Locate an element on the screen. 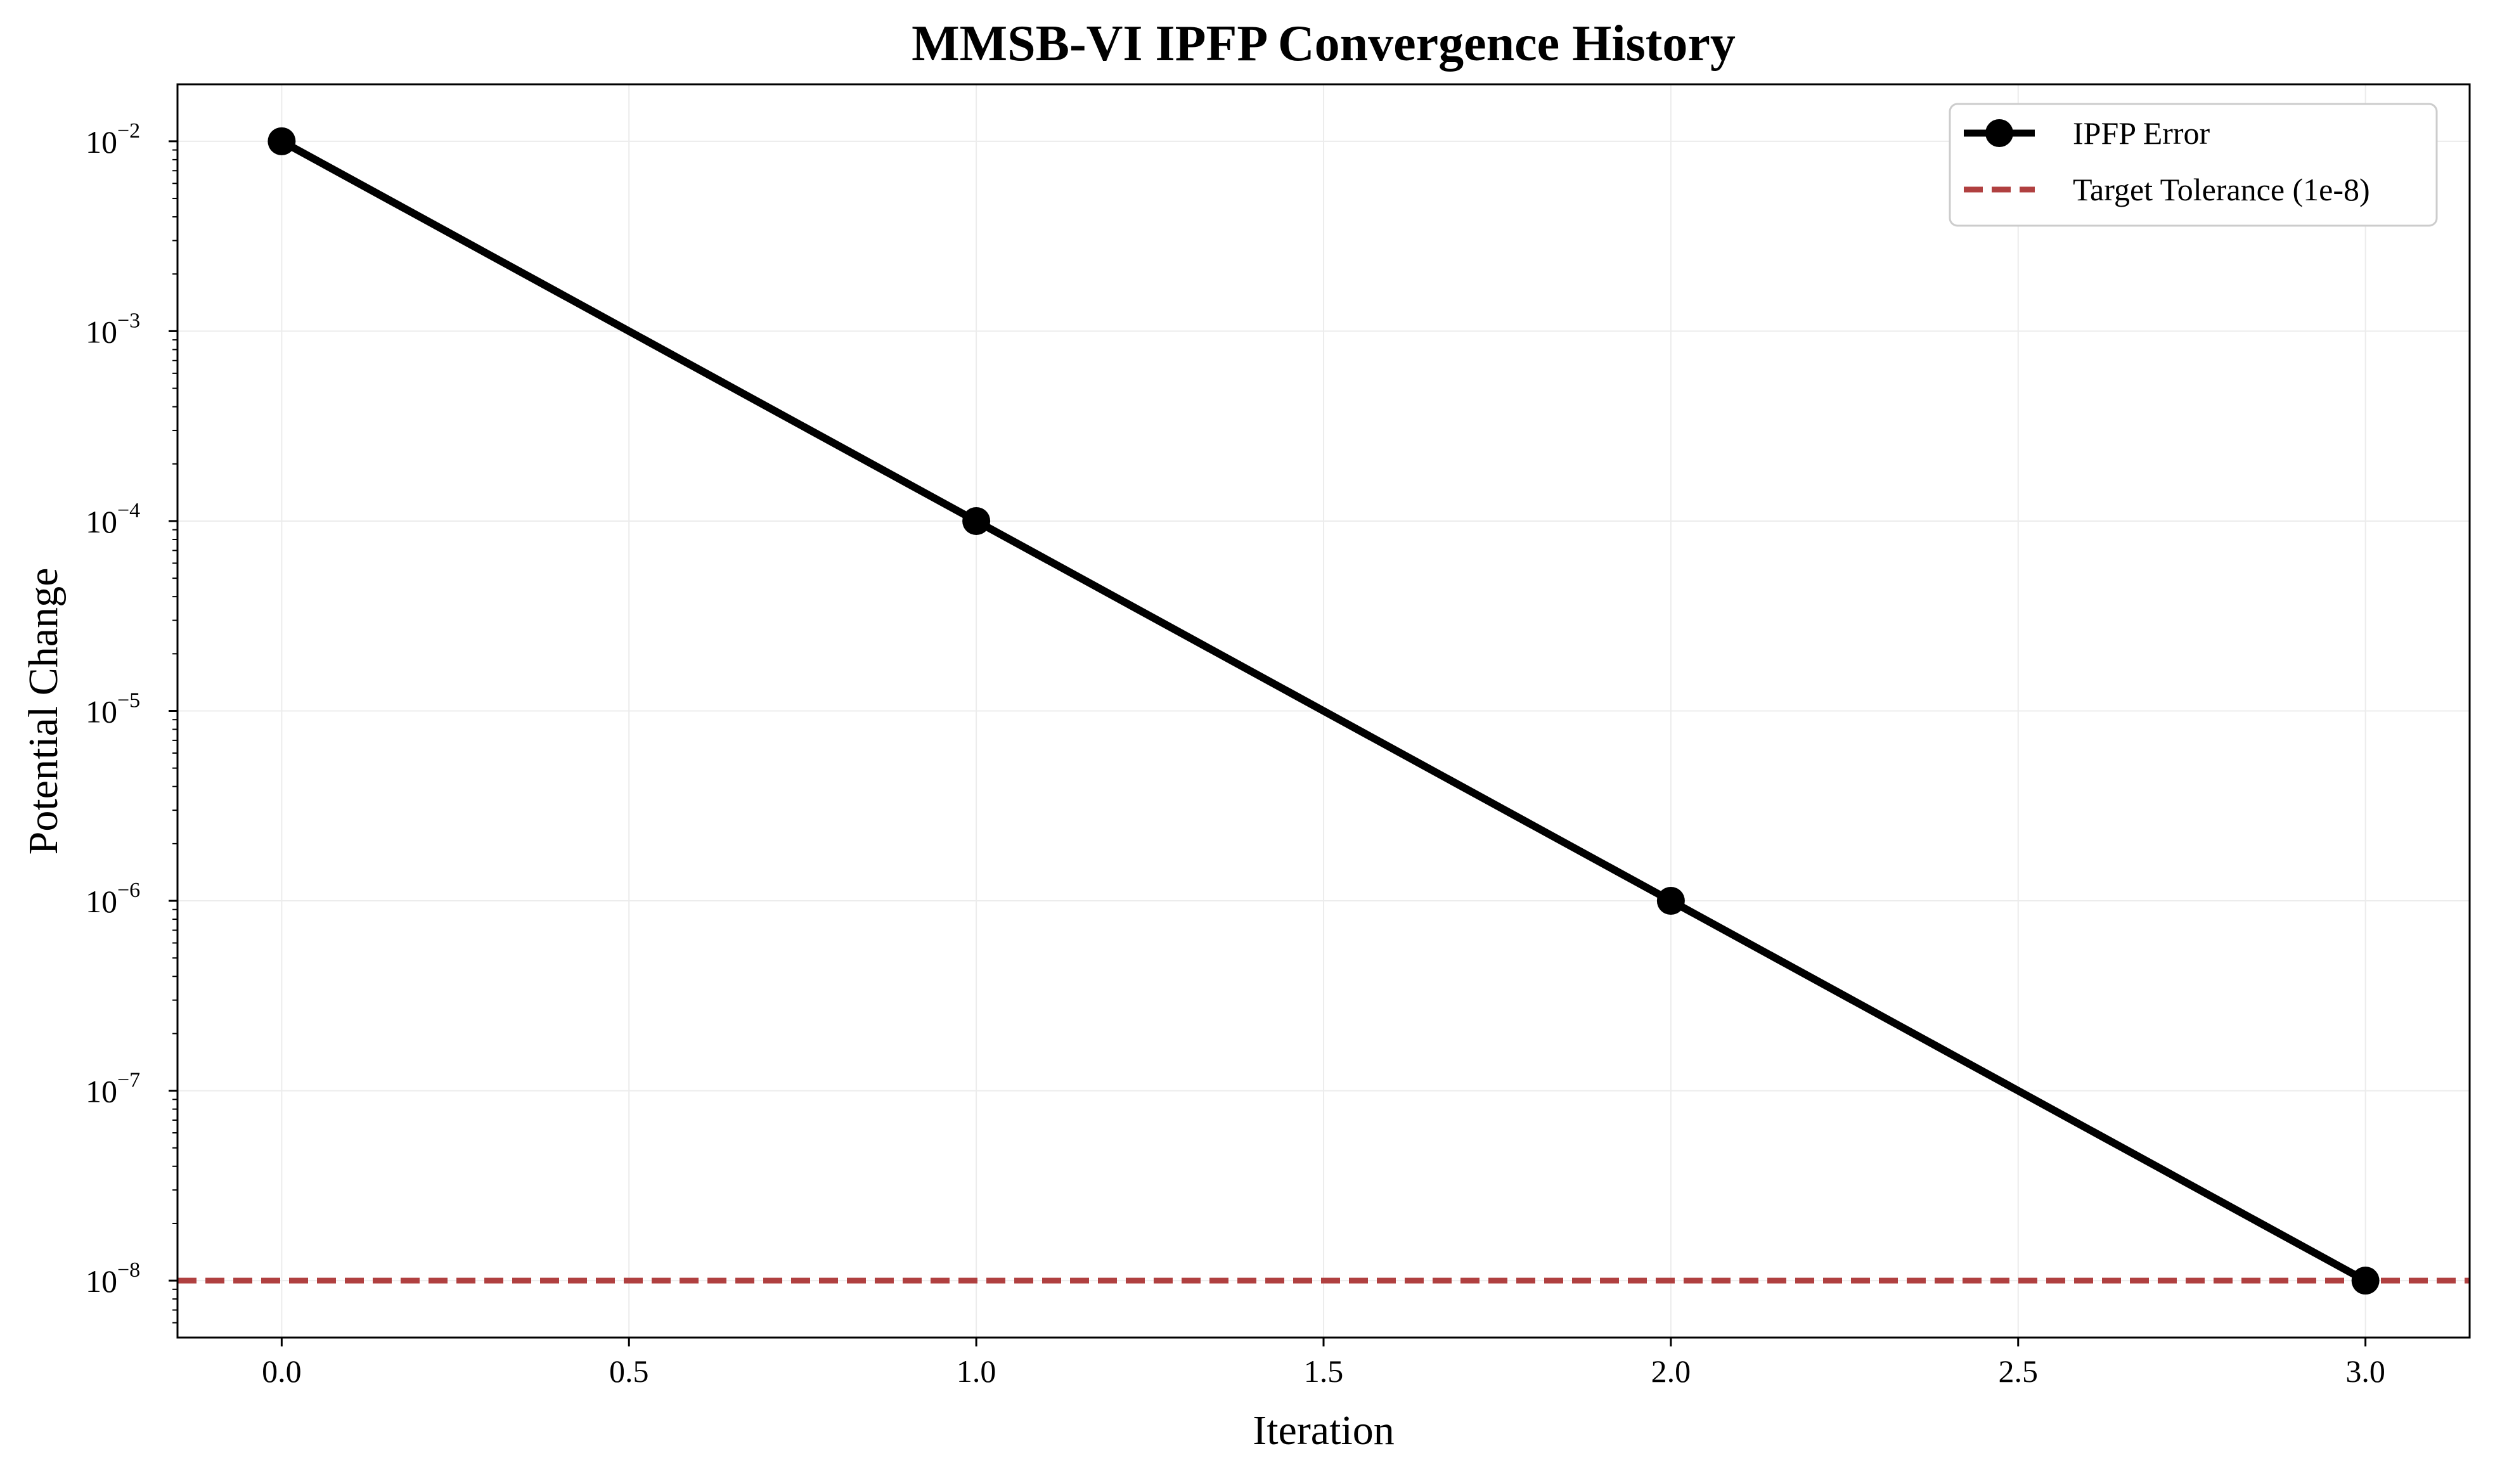 The height and width of the screenshot is (1484, 2495). x-axis-label: Iteration is located at coordinates (1324, 1430).